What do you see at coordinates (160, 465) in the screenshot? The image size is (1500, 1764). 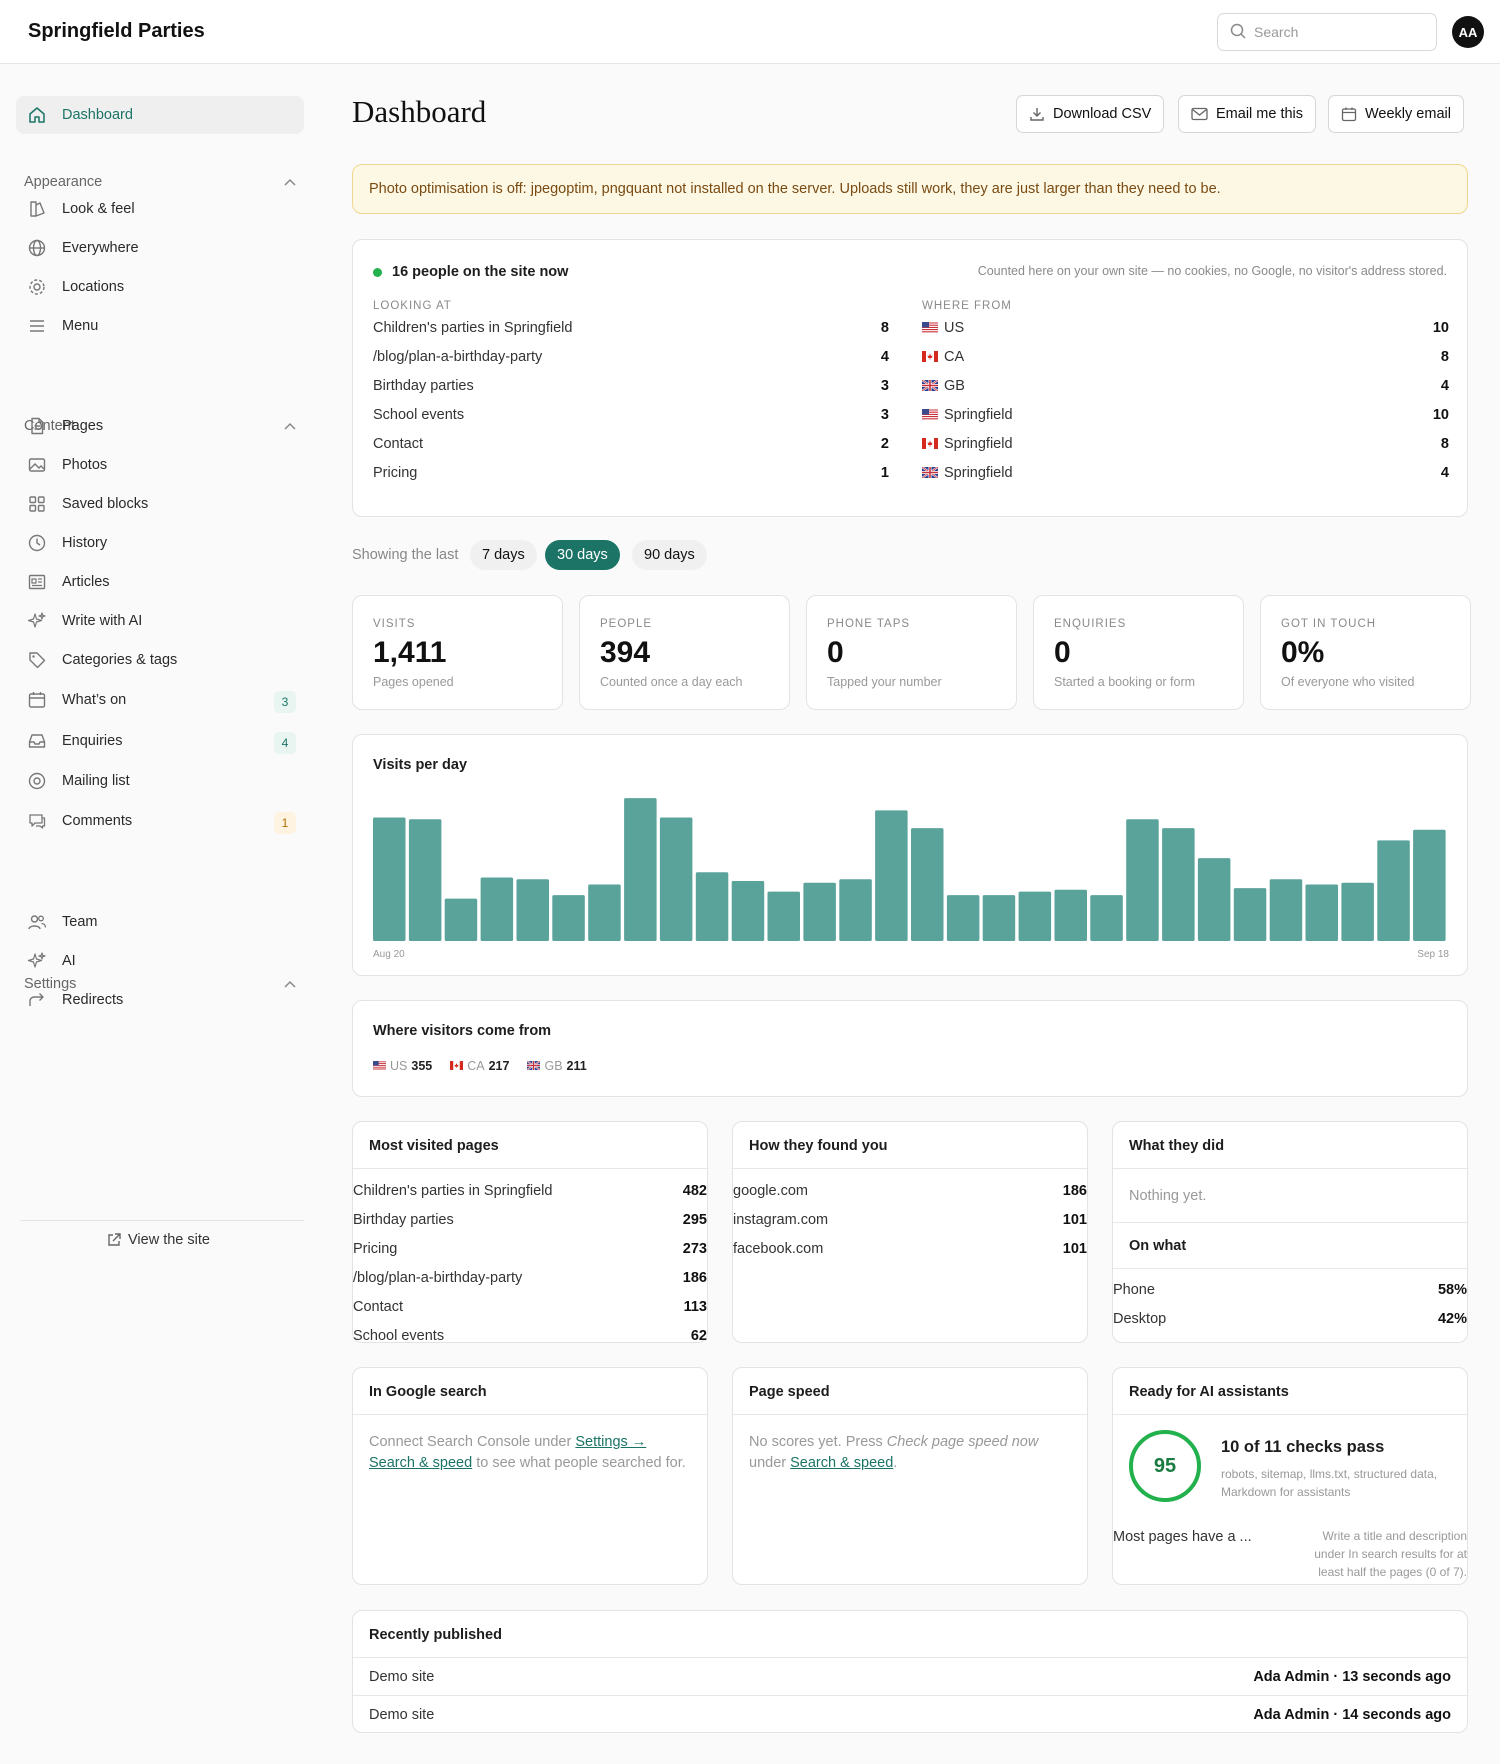 I see `sidebar-item-photos: Photos` at bounding box center [160, 465].